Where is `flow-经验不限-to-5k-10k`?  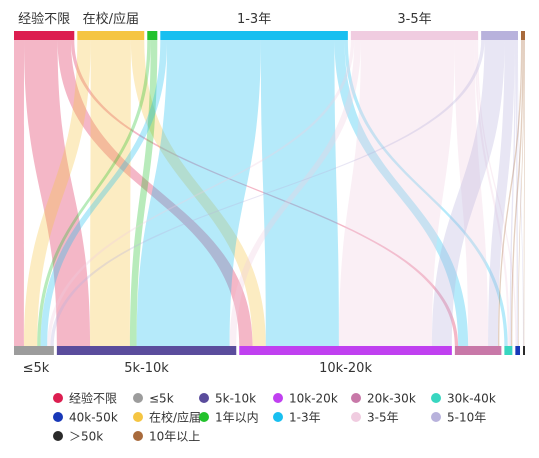
flow-经验不限-to-5k-10k is located at coordinates (57, 193).